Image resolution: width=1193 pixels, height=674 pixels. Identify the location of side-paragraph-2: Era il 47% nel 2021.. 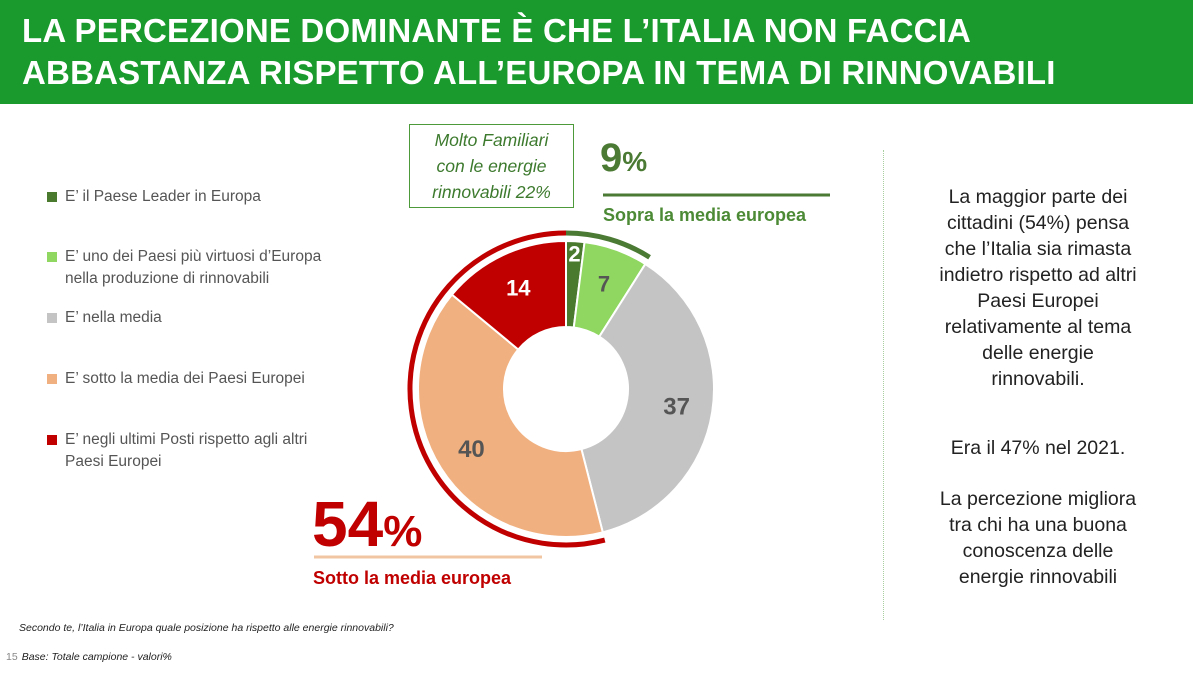
(1038, 448).